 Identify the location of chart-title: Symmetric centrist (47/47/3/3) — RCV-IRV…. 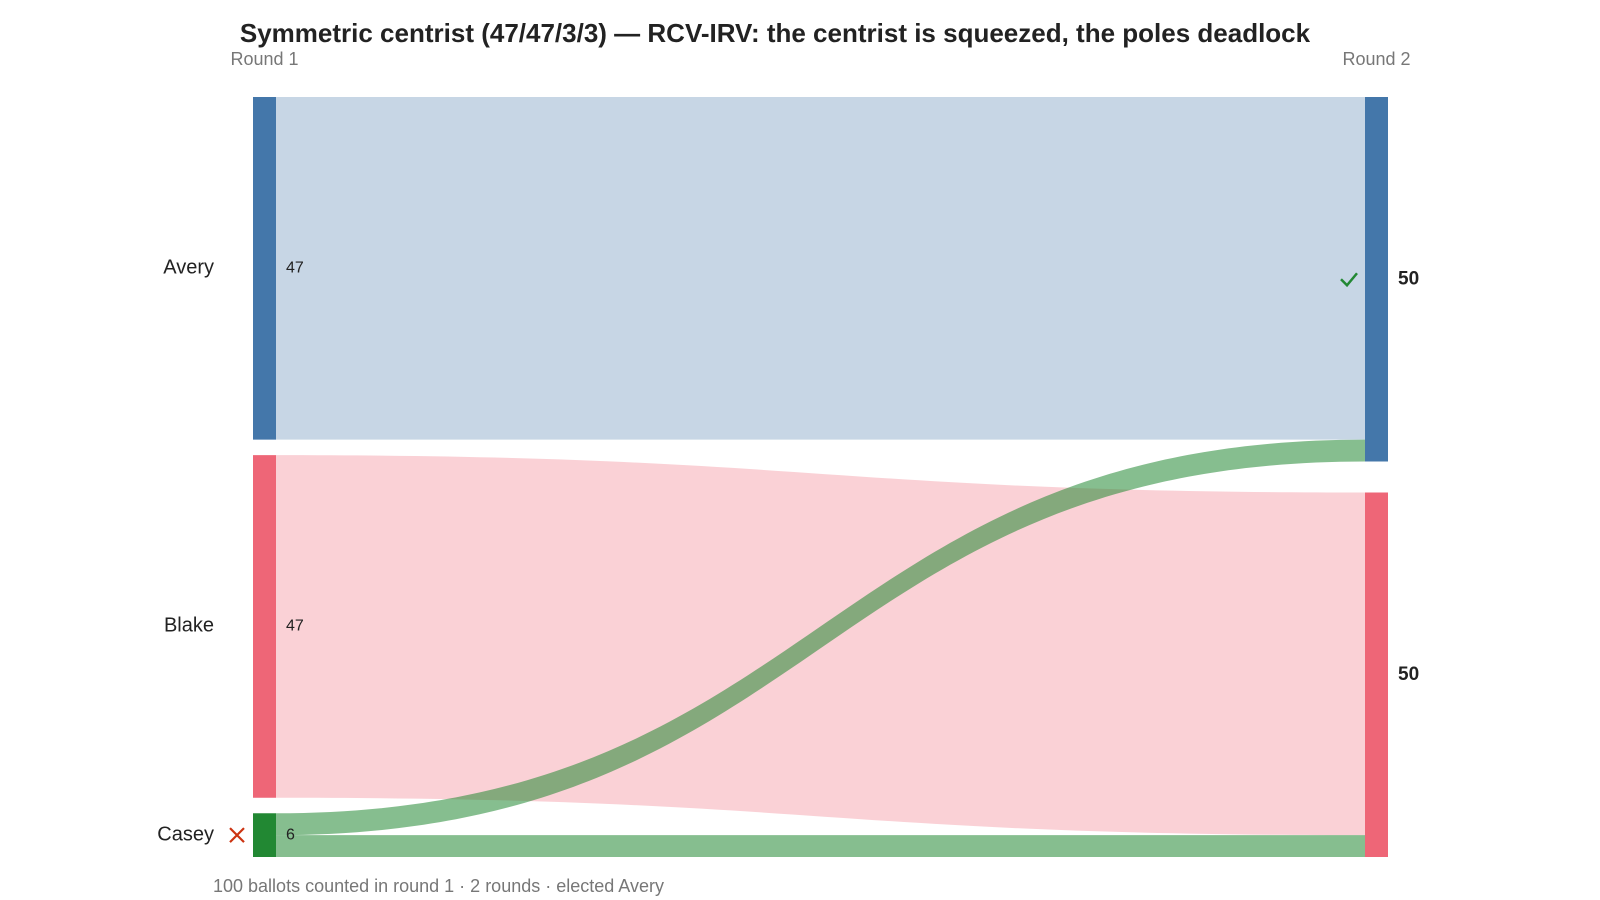
(775, 33).